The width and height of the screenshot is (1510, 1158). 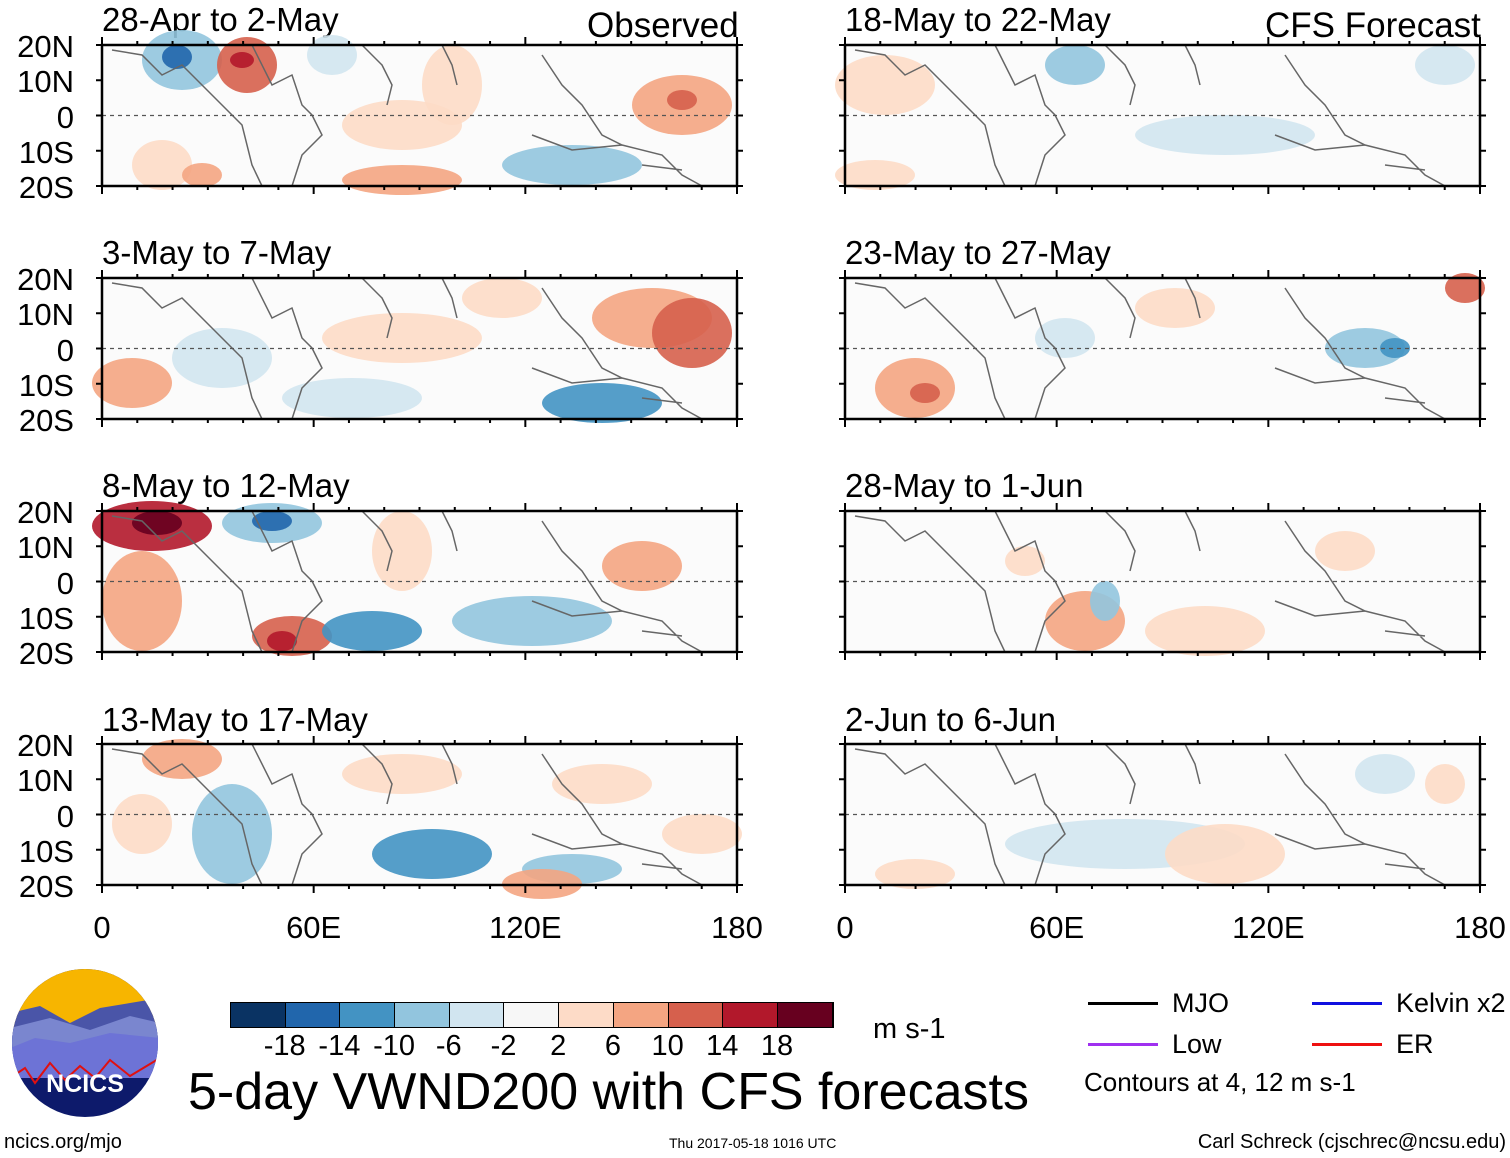 What do you see at coordinates (63, 1142) in the screenshot?
I see `site-link: ncics.org/mjo` at bounding box center [63, 1142].